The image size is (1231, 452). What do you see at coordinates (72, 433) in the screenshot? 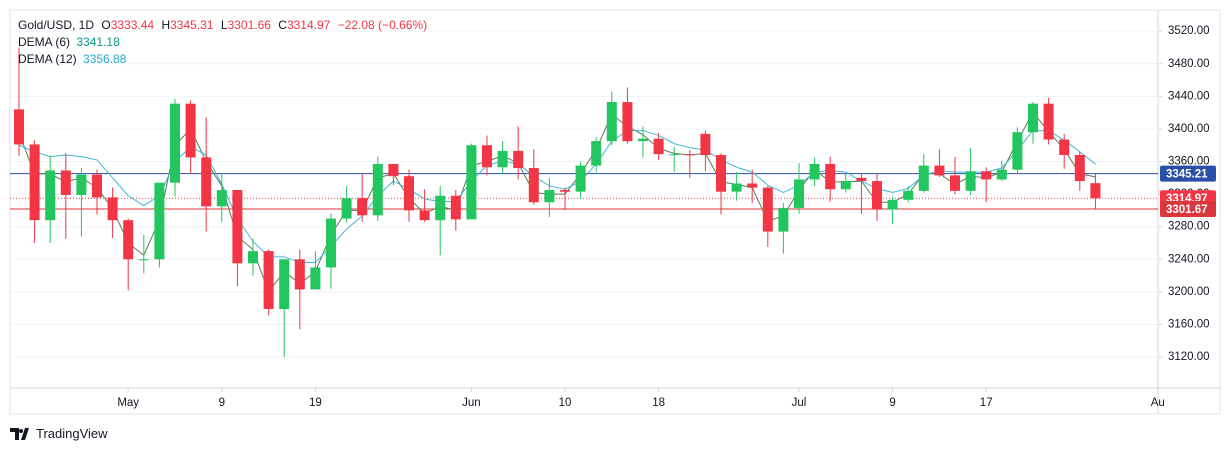
I see `brand-name: TradingView` at bounding box center [72, 433].